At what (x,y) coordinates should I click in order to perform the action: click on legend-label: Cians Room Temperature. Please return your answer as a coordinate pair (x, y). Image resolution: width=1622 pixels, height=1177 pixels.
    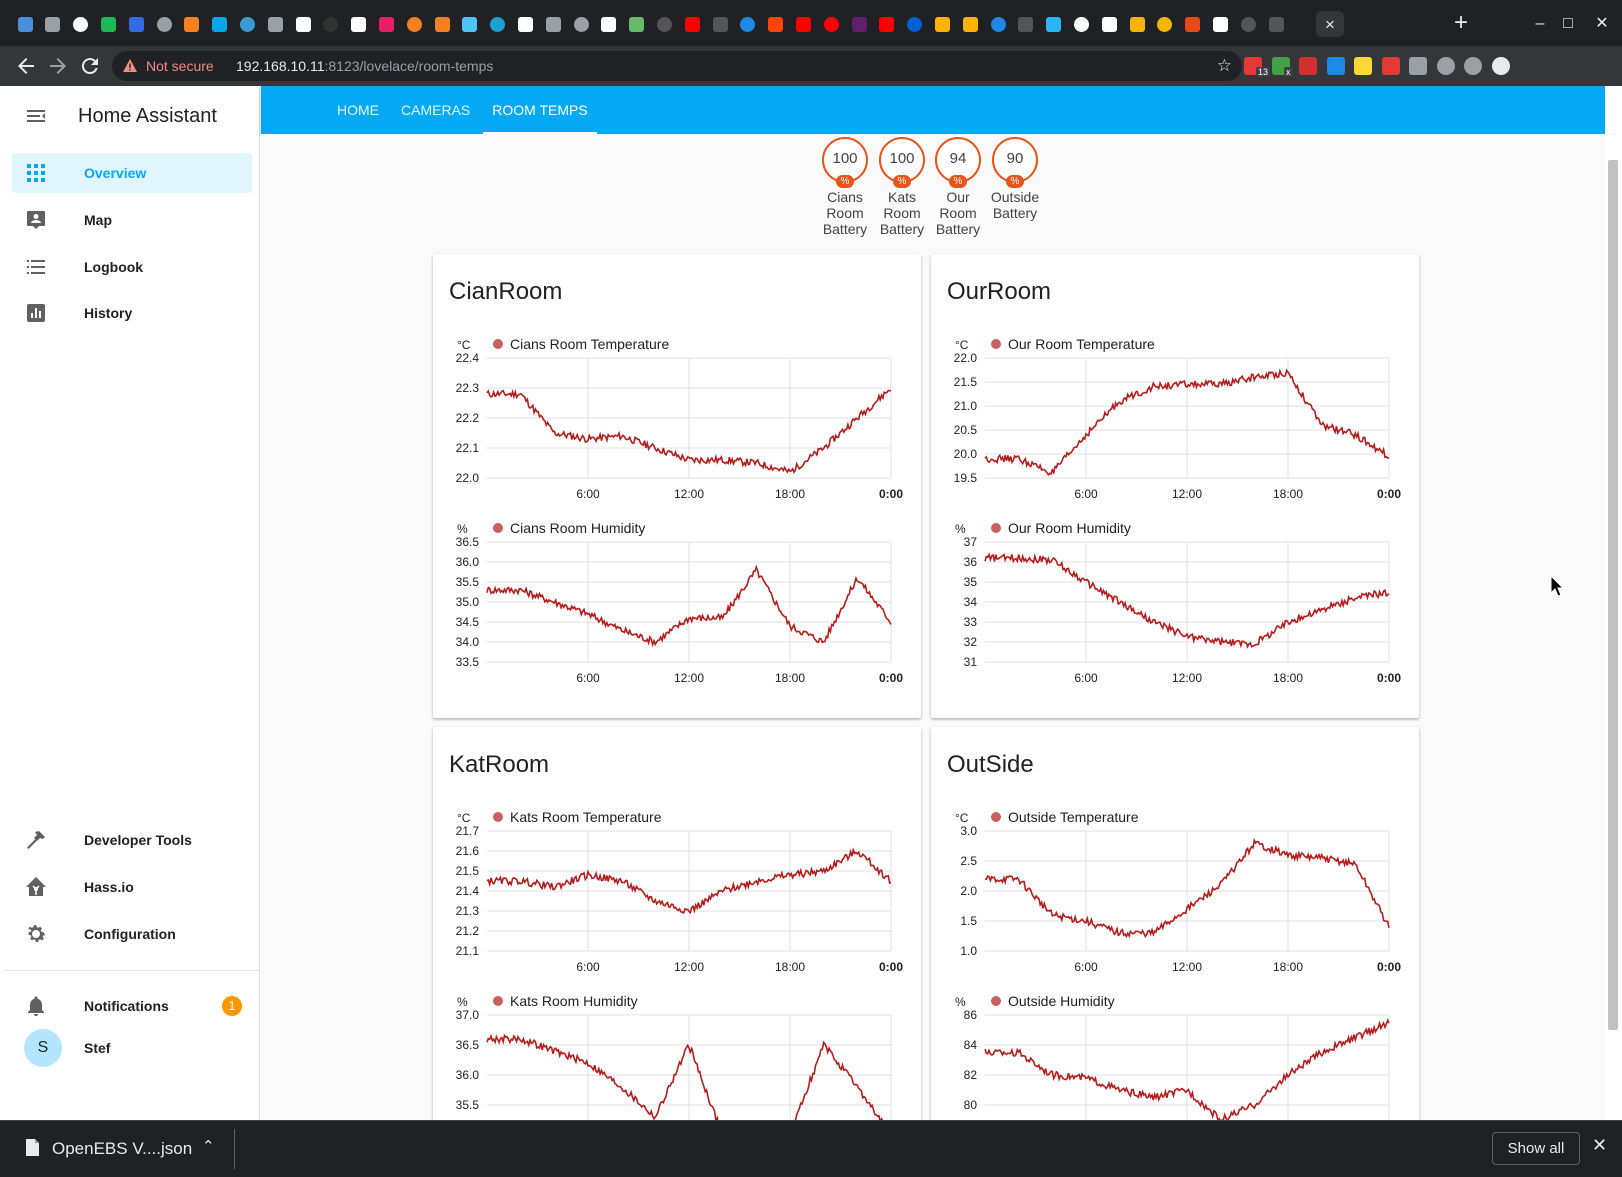
    Looking at the image, I should click on (590, 344).